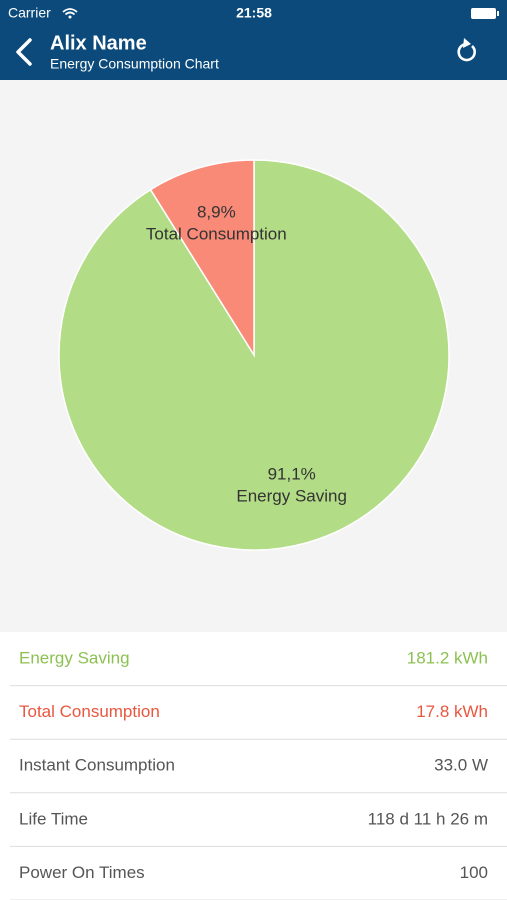 Image resolution: width=507 pixels, height=900 pixels. I want to click on header-title: Alix Name, so click(98, 43).